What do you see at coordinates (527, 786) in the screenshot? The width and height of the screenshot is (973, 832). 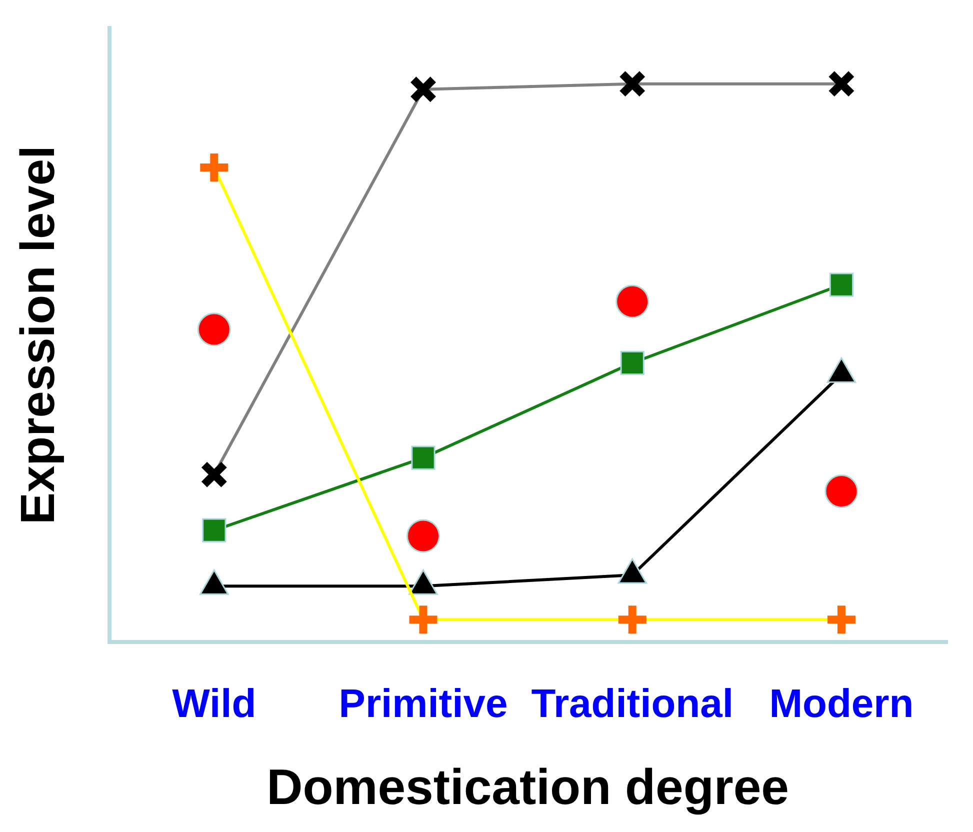 I see `x-axis-title: Domestication degree` at bounding box center [527, 786].